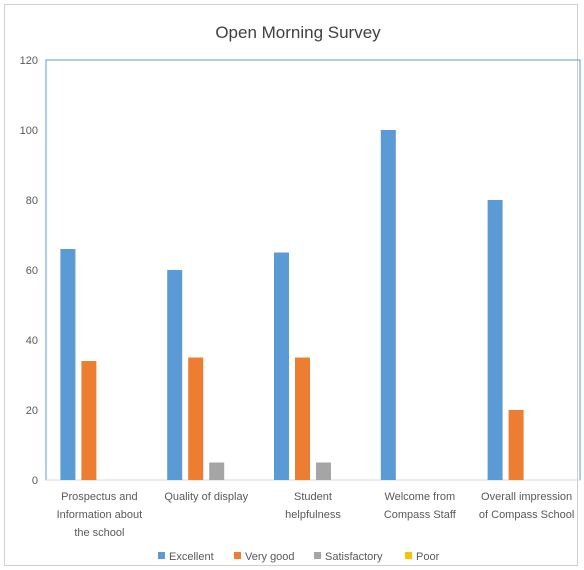 Image resolution: width=584 pixels, height=570 pixels. I want to click on x-tick-label: Welcome from, so click(419, 497).